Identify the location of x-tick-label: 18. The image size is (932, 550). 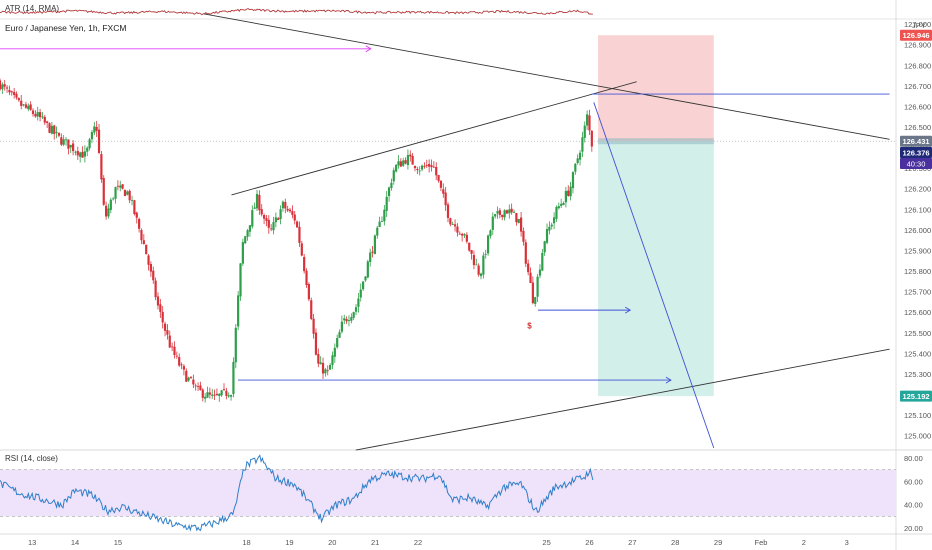
(246, 542).